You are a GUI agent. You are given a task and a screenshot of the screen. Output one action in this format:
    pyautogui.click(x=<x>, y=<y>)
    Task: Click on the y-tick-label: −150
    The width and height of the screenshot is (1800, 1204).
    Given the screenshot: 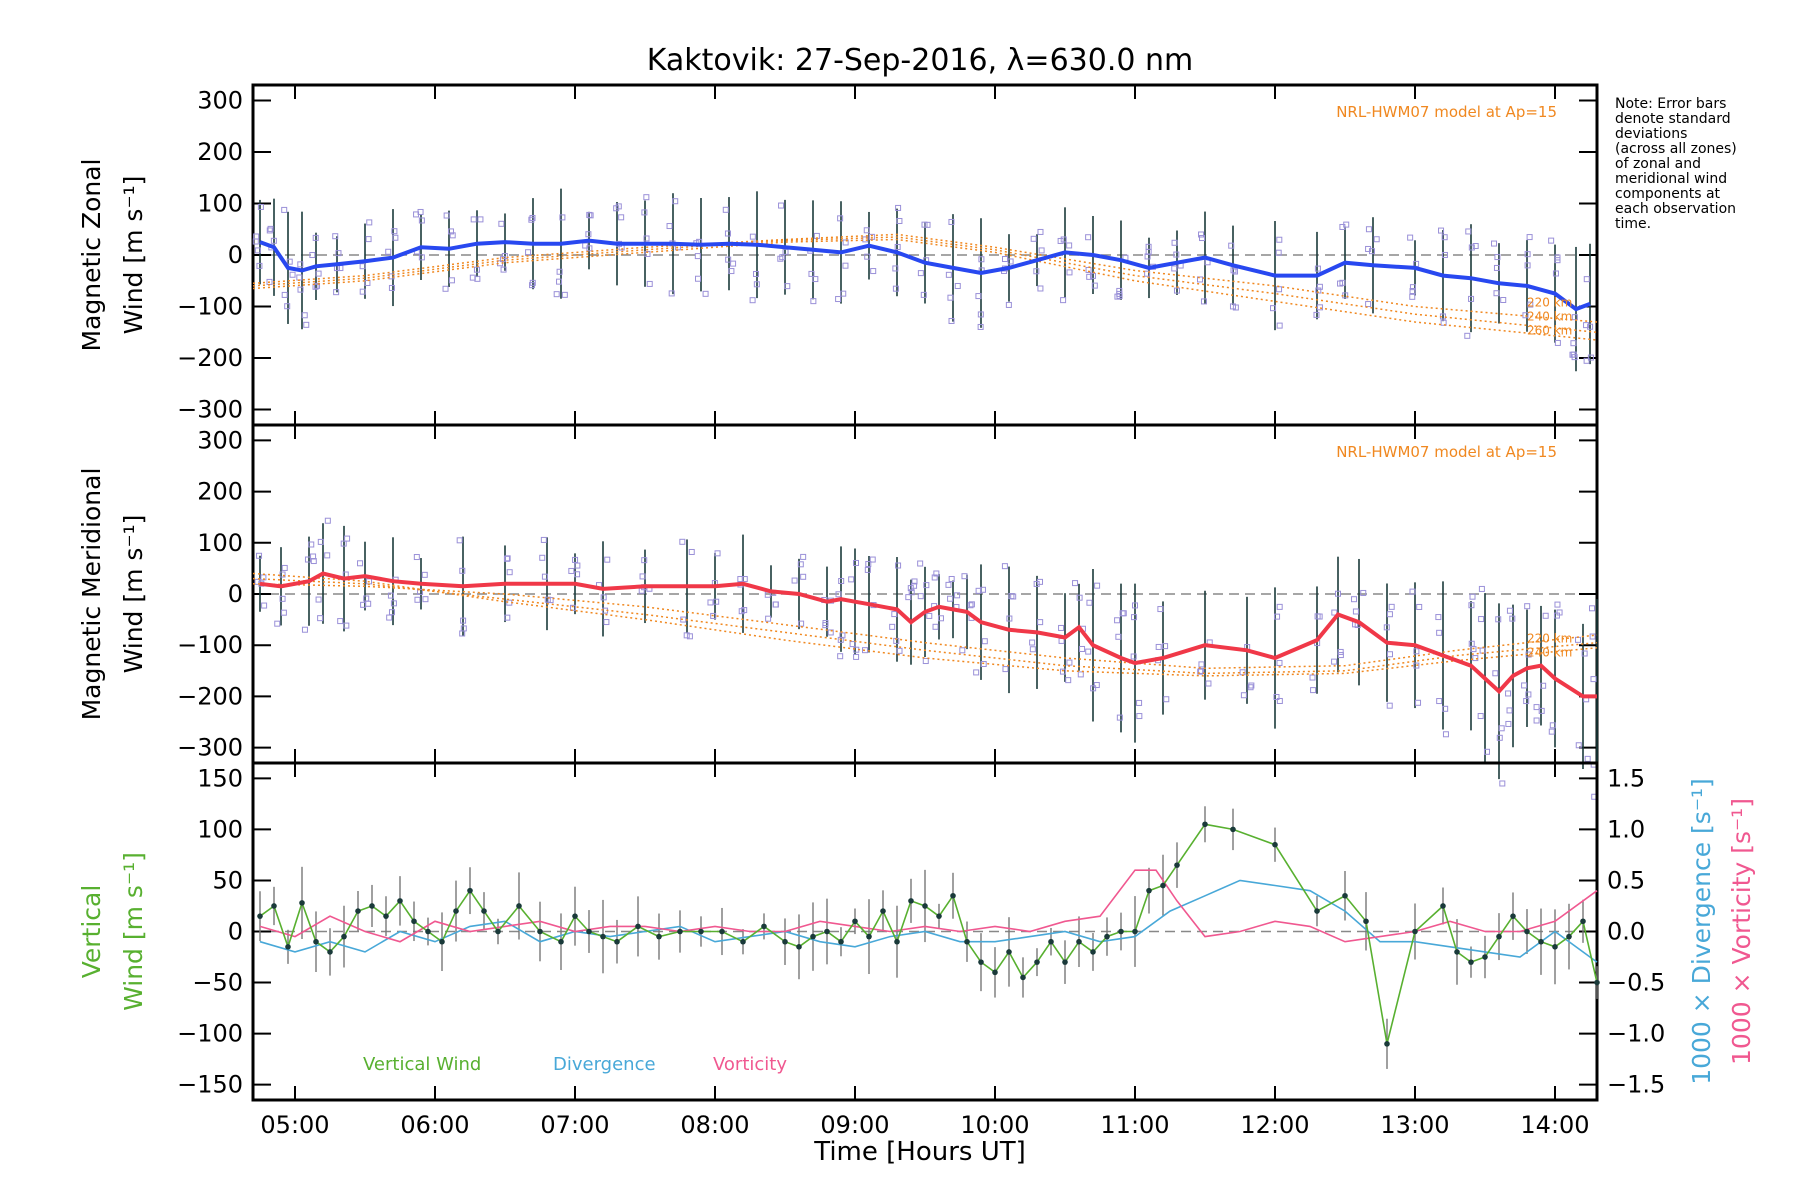 What is the action you would take?
    pyautogui.click(x=210, y=1085)
    